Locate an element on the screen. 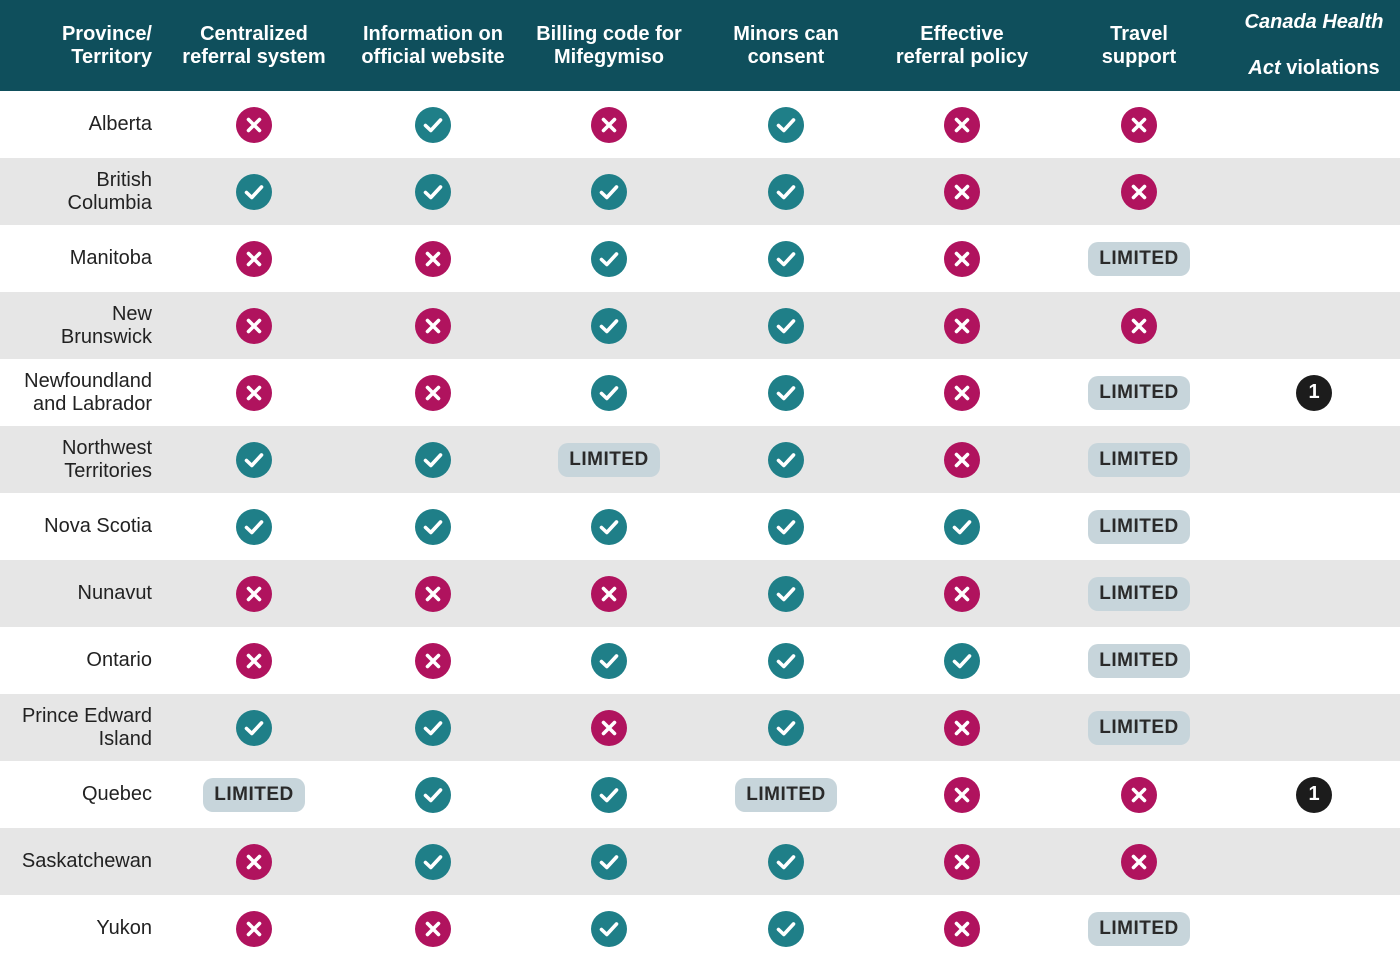 The image size is (1400, 962). row-label: British Columbia is located at coordinates (109, 191).